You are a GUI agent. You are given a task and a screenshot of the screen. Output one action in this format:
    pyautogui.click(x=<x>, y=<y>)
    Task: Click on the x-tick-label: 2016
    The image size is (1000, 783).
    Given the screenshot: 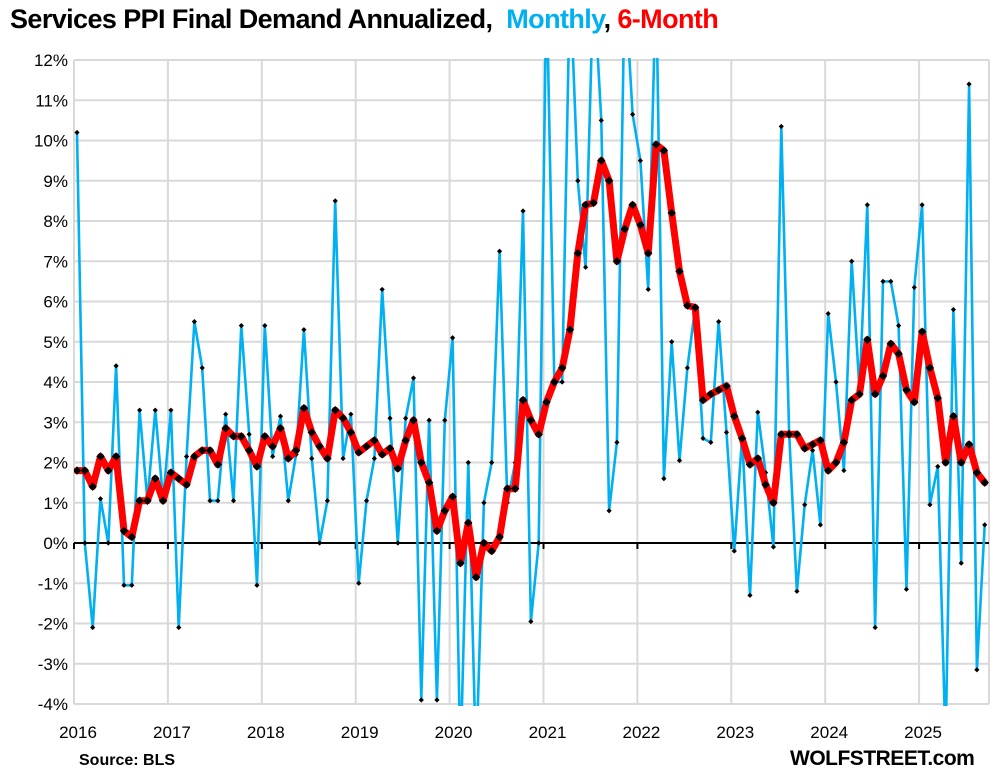 What is the action you would take?
    pyautogui.click(x=78, y=732)
    